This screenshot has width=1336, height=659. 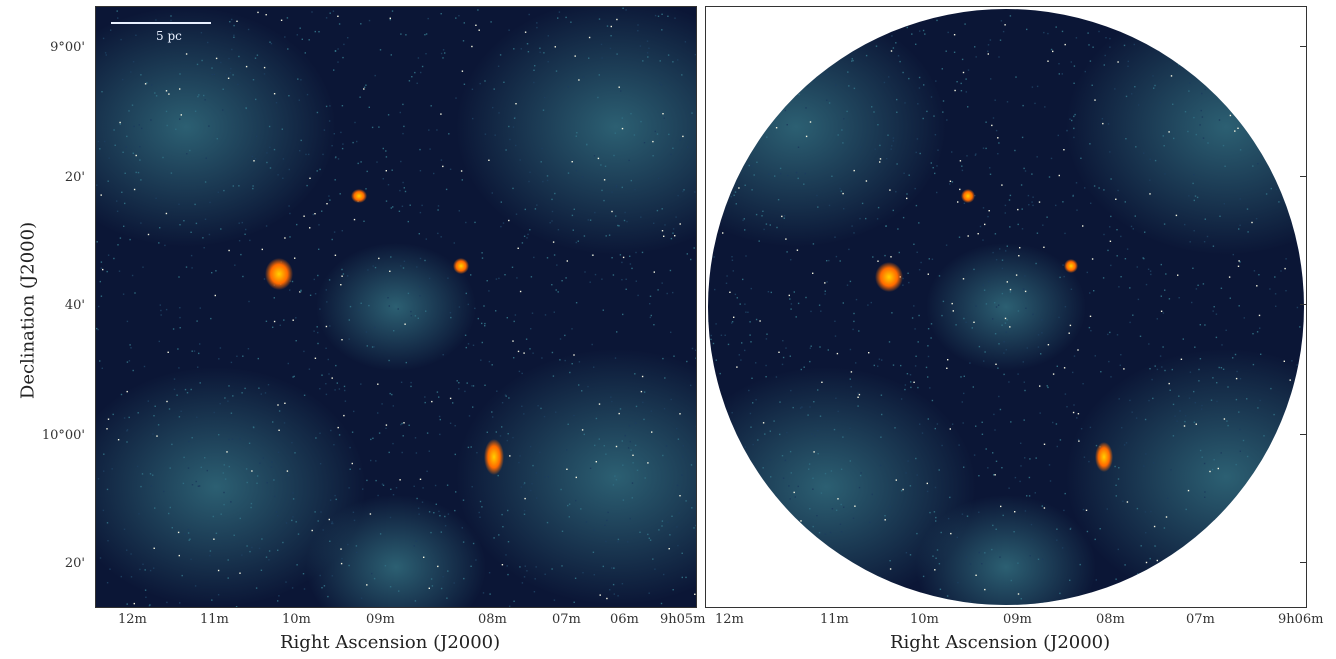 What do you see at coordinates (296, 619) in the screenshot?
I see `x-tick-label: 10m` at bounding box center [296, 619].